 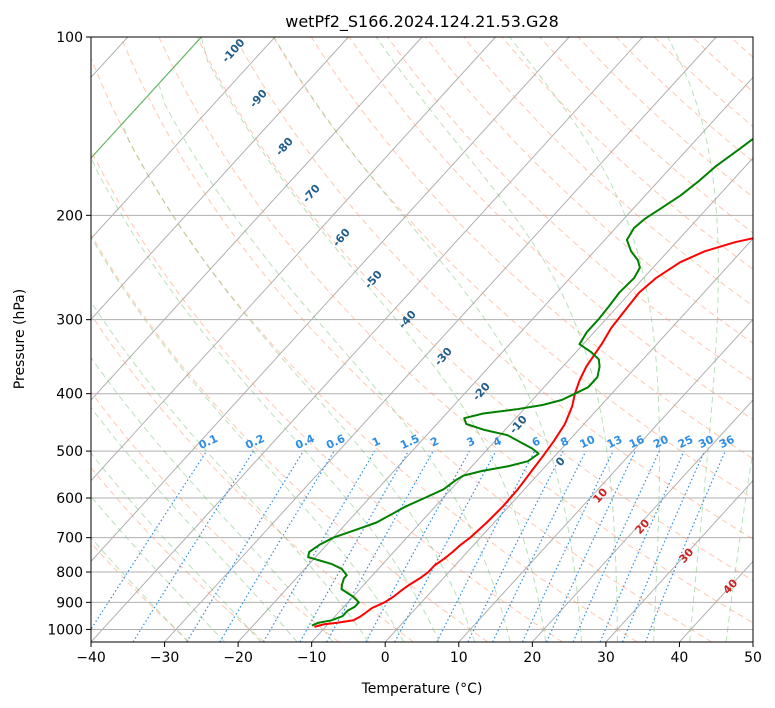 I want to click on dry-adiabat-label: -50, so click(x=373, y=280).